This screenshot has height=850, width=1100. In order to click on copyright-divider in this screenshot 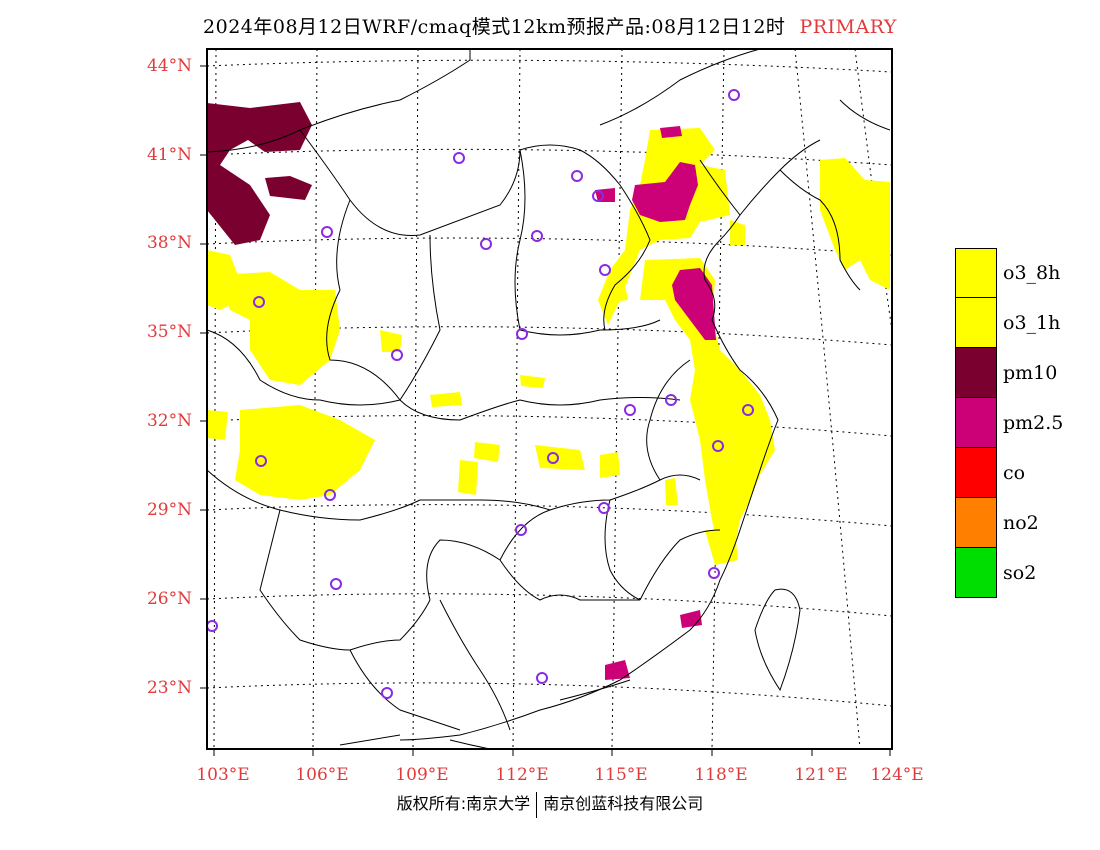, I will do `click(537, 804)`.